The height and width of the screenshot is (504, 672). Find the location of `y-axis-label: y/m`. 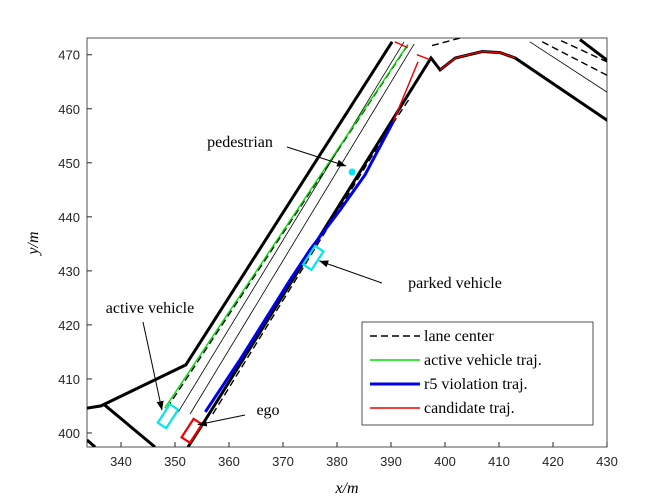

y-axis-label: y/m is located at coordinates (33, 243).